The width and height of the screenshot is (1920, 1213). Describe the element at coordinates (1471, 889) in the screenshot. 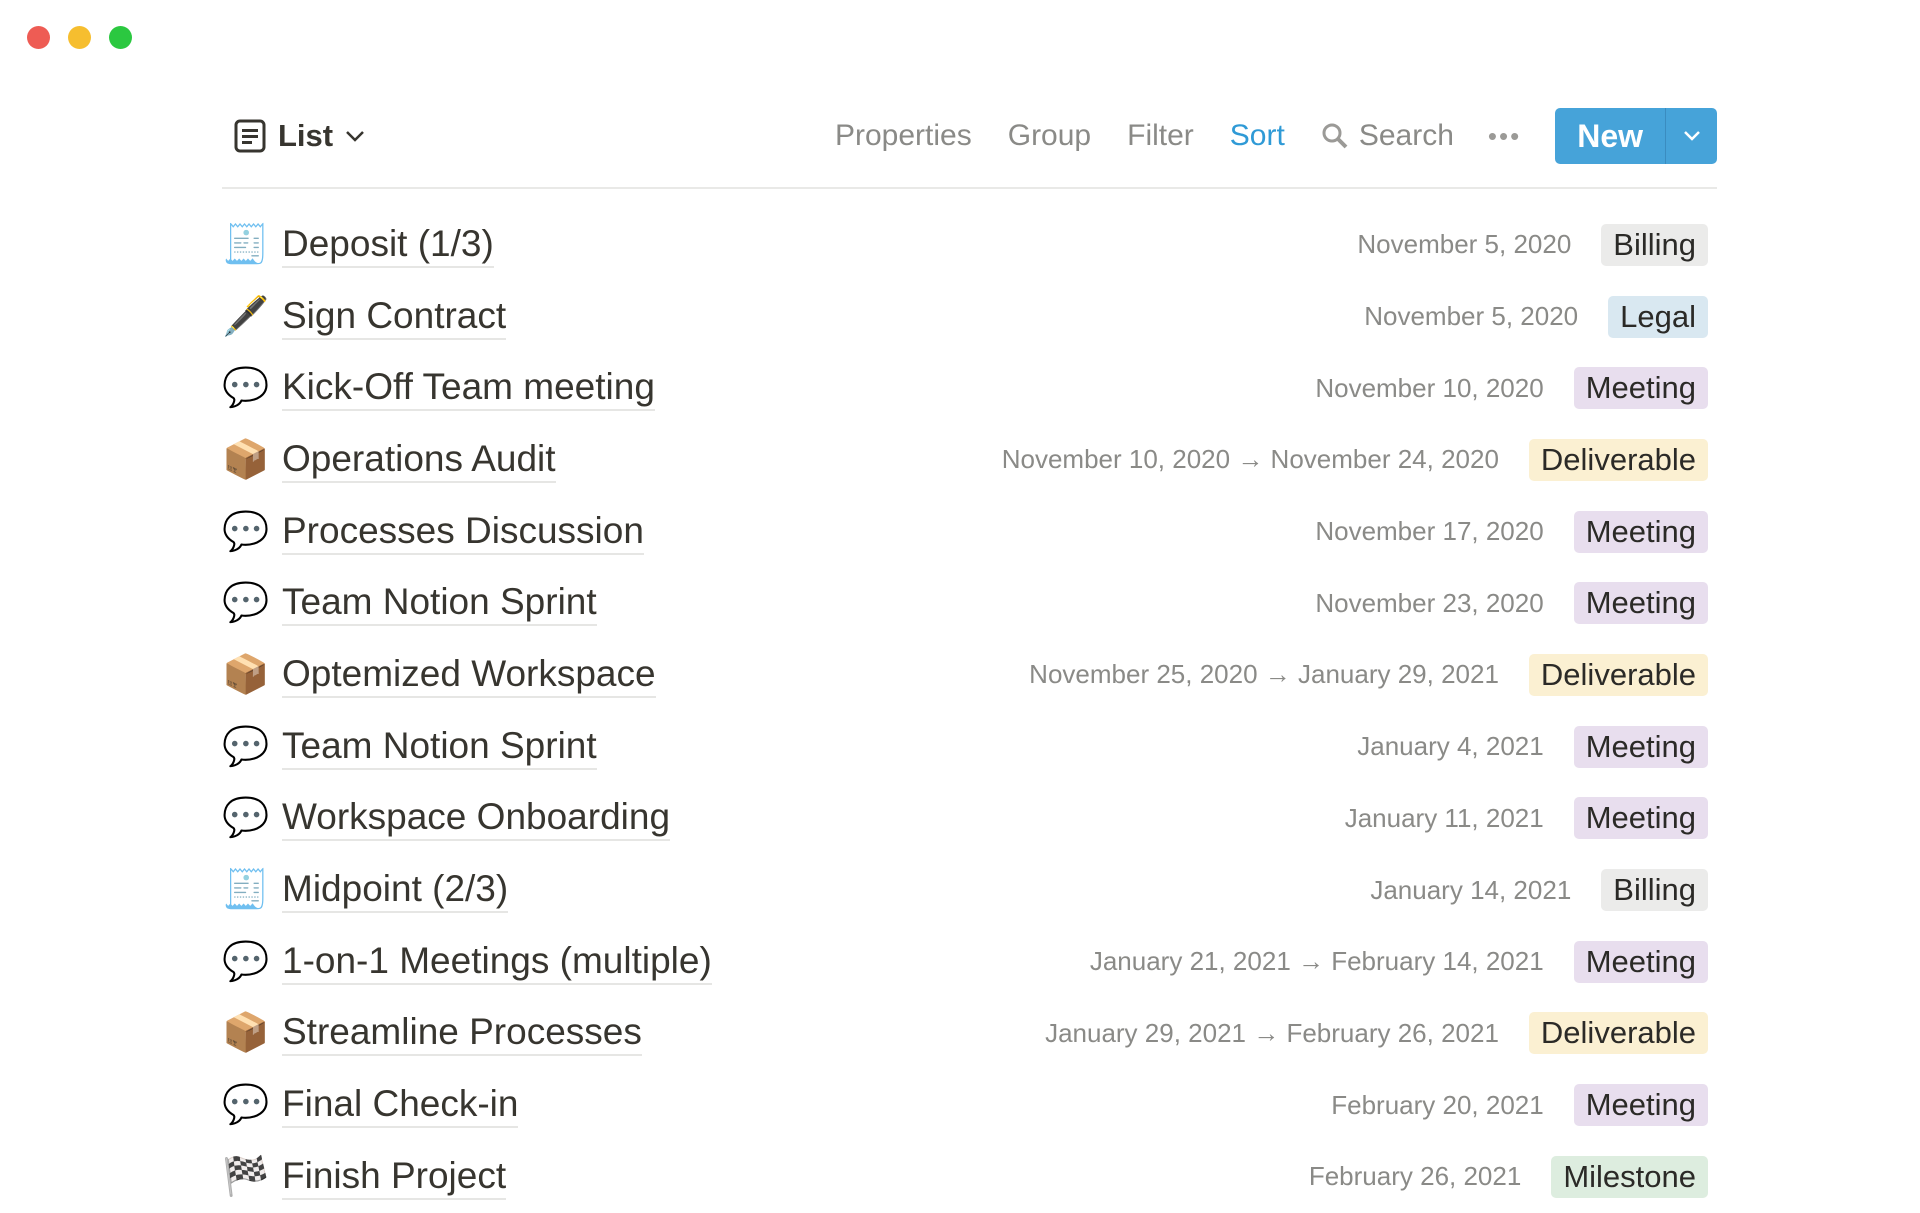

I see `item-date: January 14, 2021` at that location.